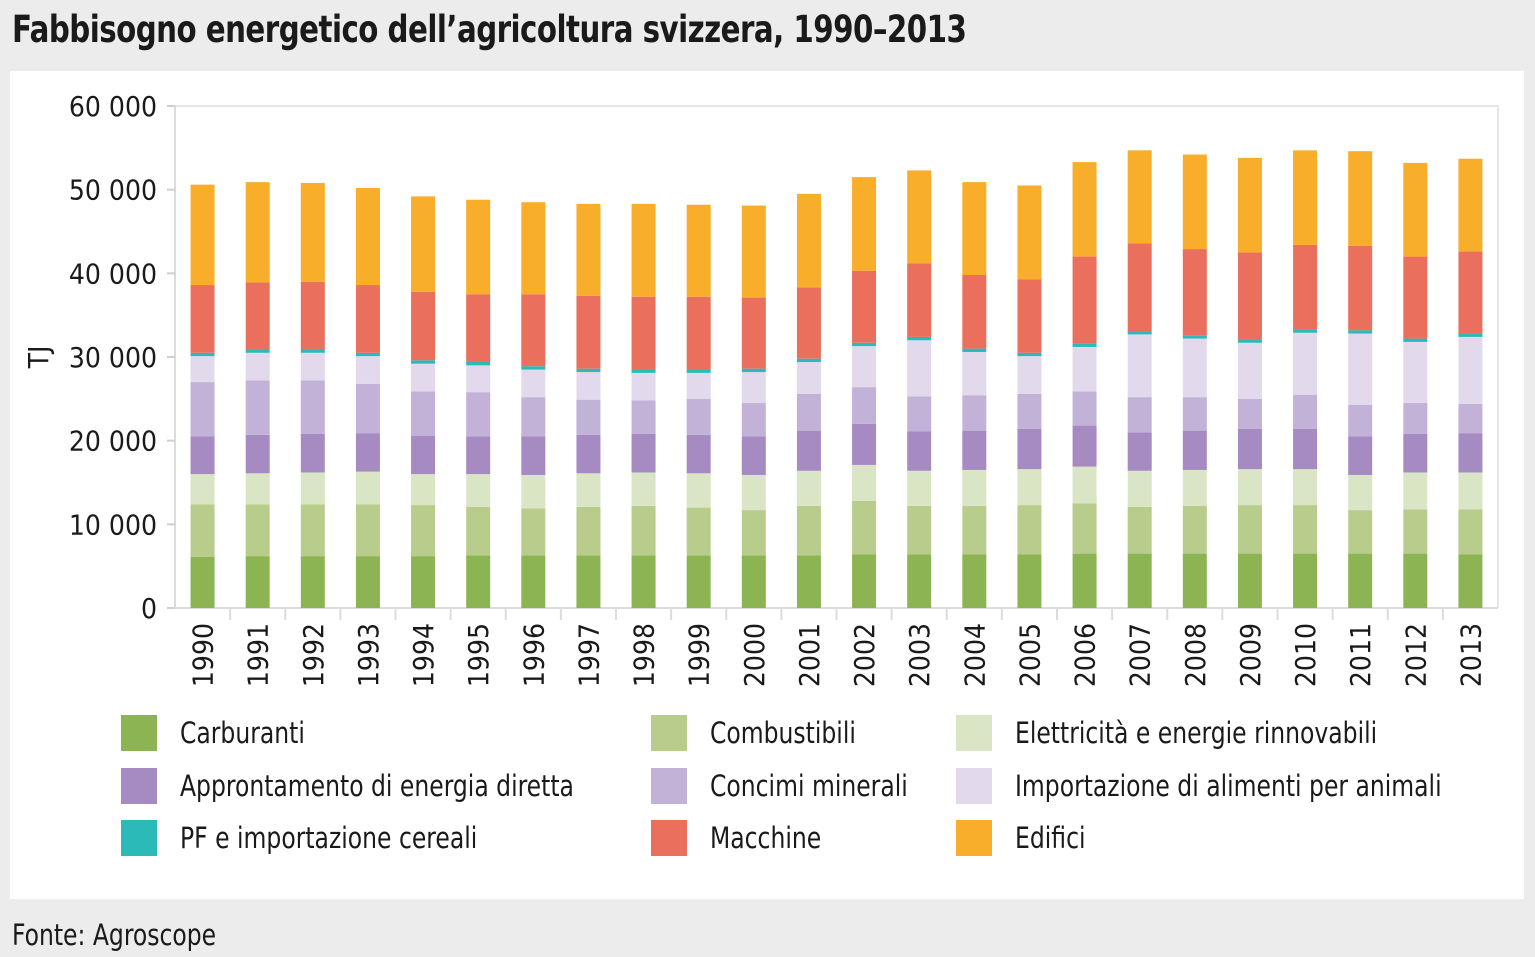 This screenshot has height=957, width=1535. I want to click on x-tick-label: 2002, so click(864, 655).